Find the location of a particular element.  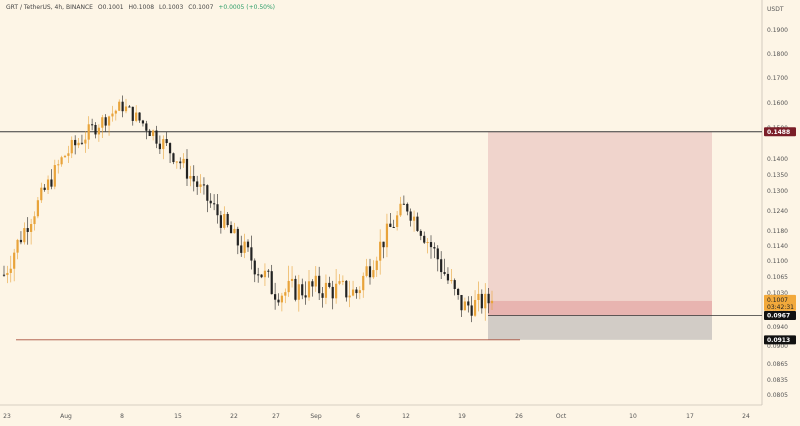

profit-zone is located at coordinates (600, 308).